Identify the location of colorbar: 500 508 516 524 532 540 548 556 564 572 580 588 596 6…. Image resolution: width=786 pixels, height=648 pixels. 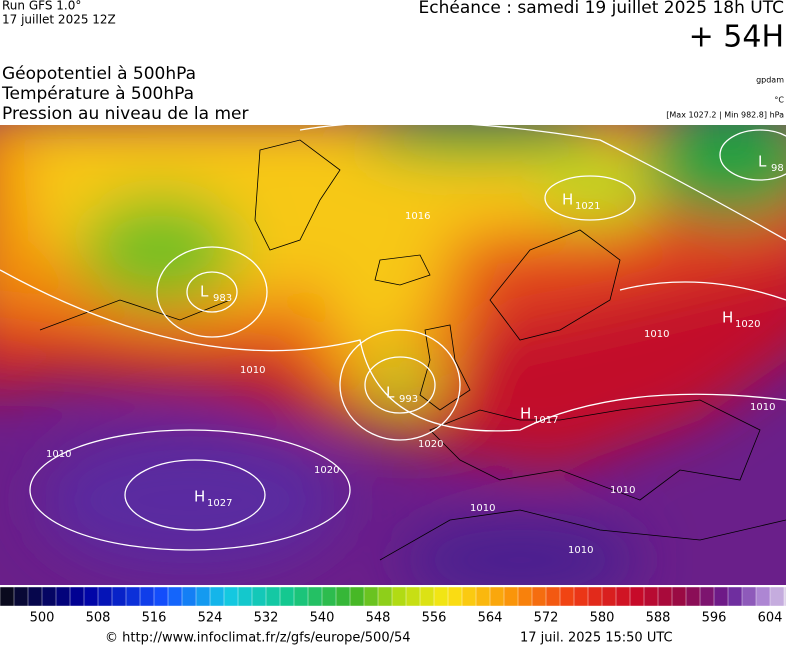
(393, 606).